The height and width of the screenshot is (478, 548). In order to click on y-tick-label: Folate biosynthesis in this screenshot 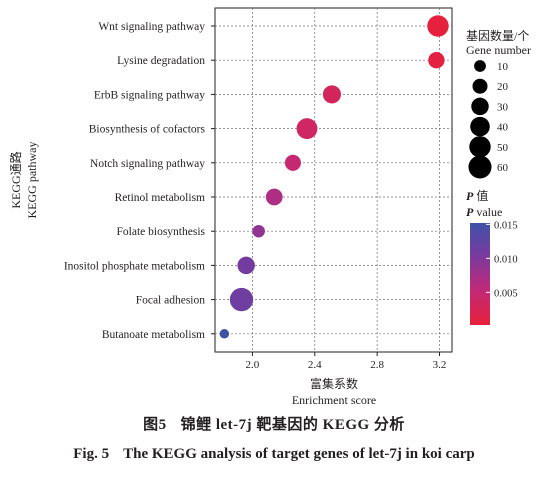, I will do `click(161, 232)`.